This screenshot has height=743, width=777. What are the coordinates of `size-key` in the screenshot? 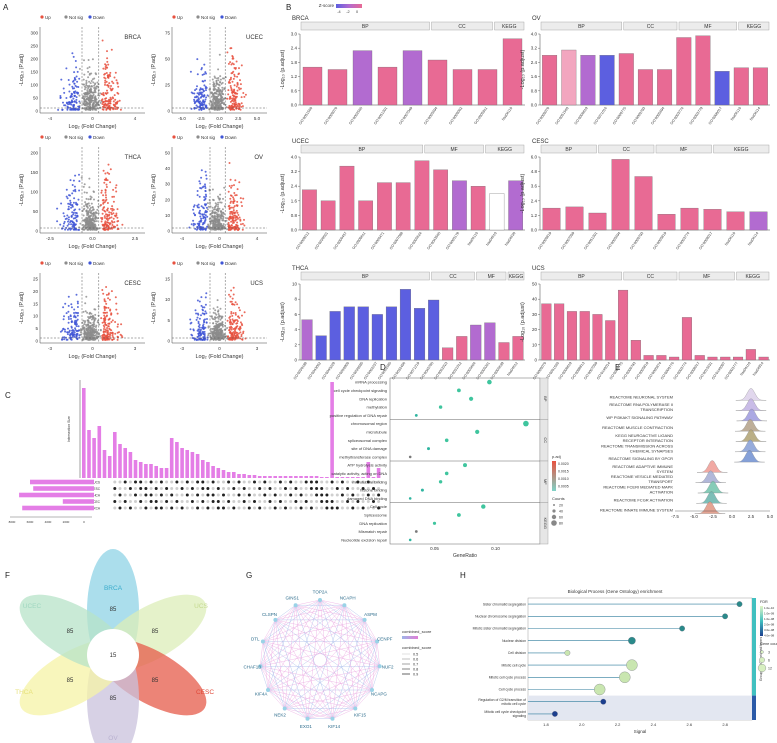 It's located at (554, 523).